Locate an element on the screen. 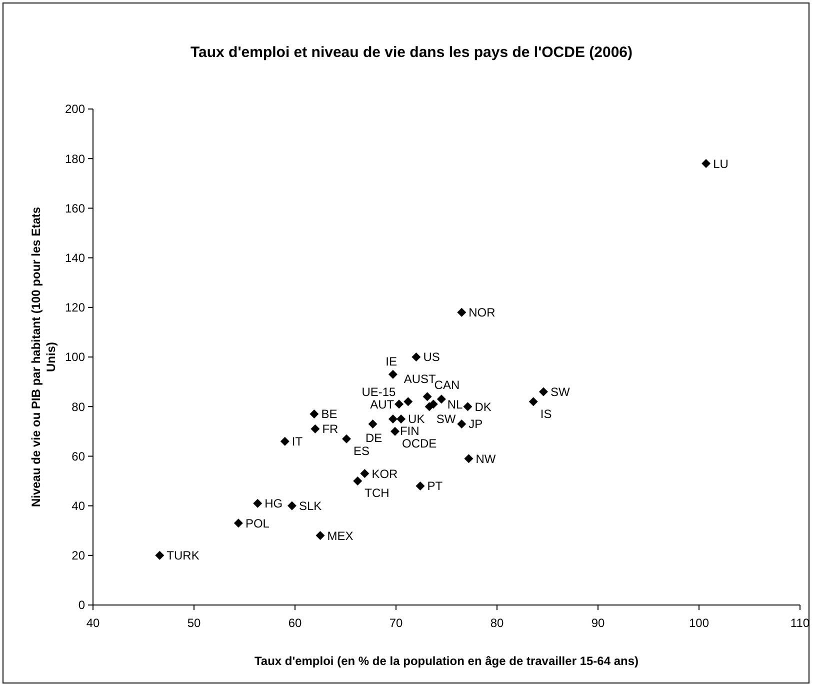 This screenshot has height=686, width=813. data-label: UK is located at coordinates (416, 419).